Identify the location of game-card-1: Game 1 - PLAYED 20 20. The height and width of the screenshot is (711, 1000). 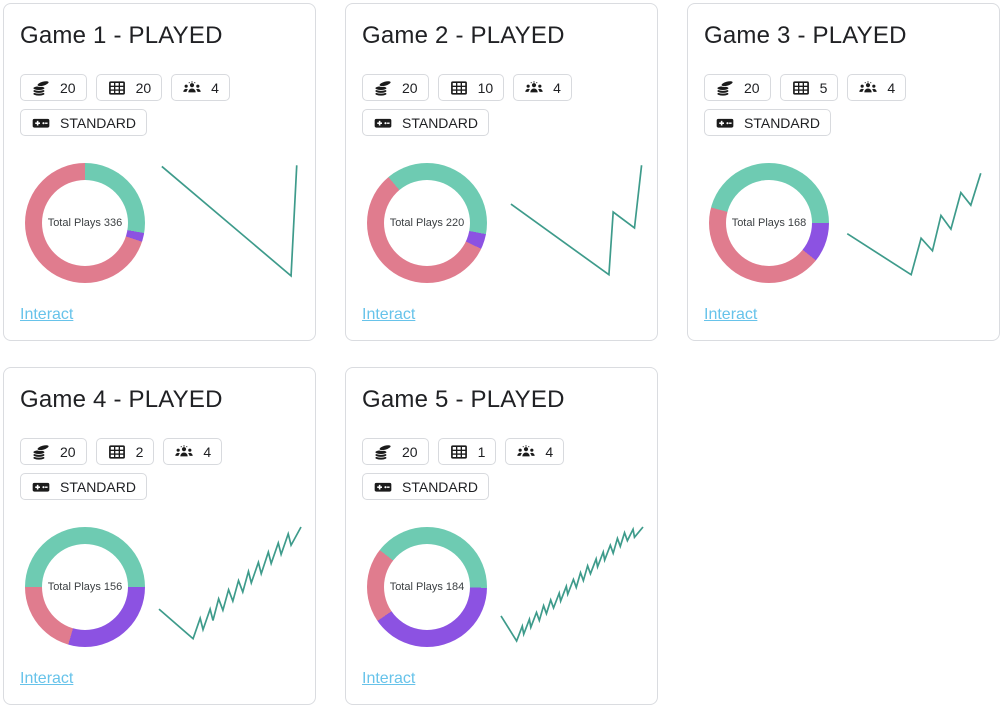
(159, 172).